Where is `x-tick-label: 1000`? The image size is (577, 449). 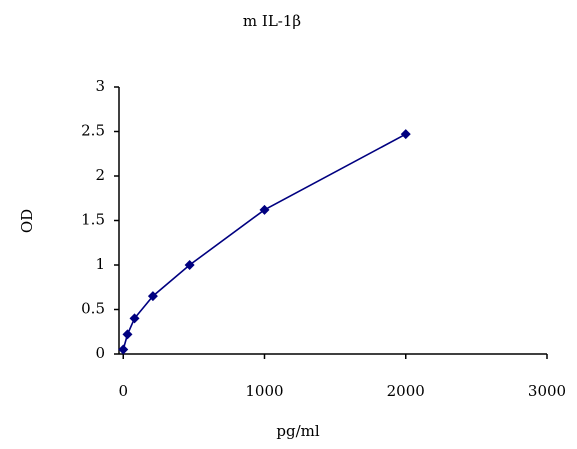
x-tick-label: 1000 is located at coordinates (264, 391).